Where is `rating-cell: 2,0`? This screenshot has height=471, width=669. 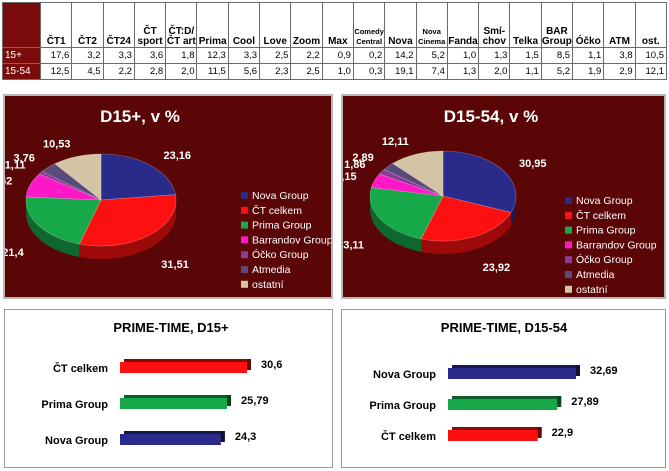
rating-cell: 2,0 is located at coordinates (494, 71).